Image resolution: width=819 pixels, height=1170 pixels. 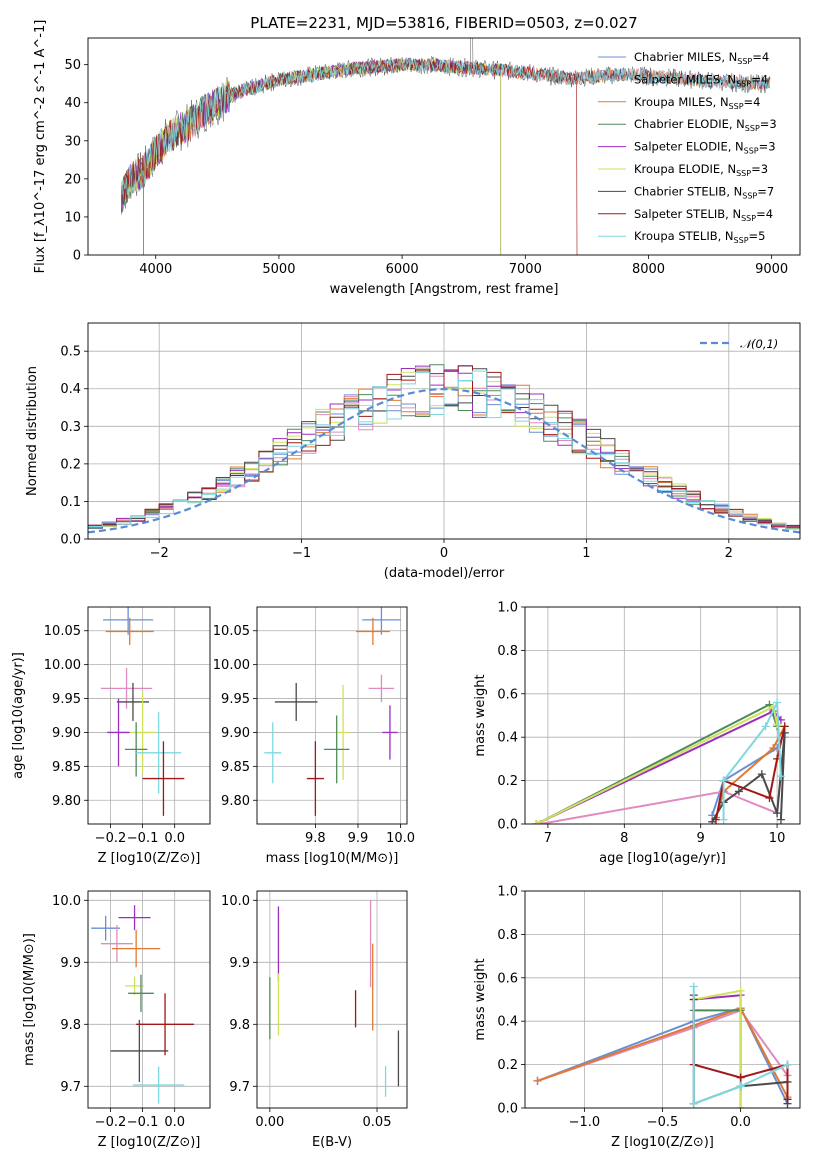 I want to click on x-tick-label: −1.0, so click(x=585, y=1122).